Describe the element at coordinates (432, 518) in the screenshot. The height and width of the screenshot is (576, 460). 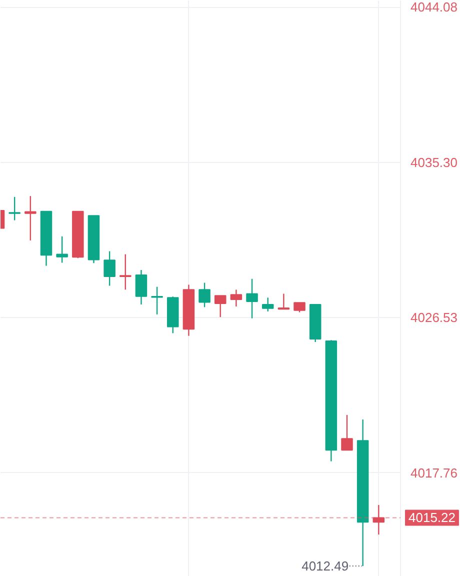
I see `ref-line-label: 4015.22` at that location.